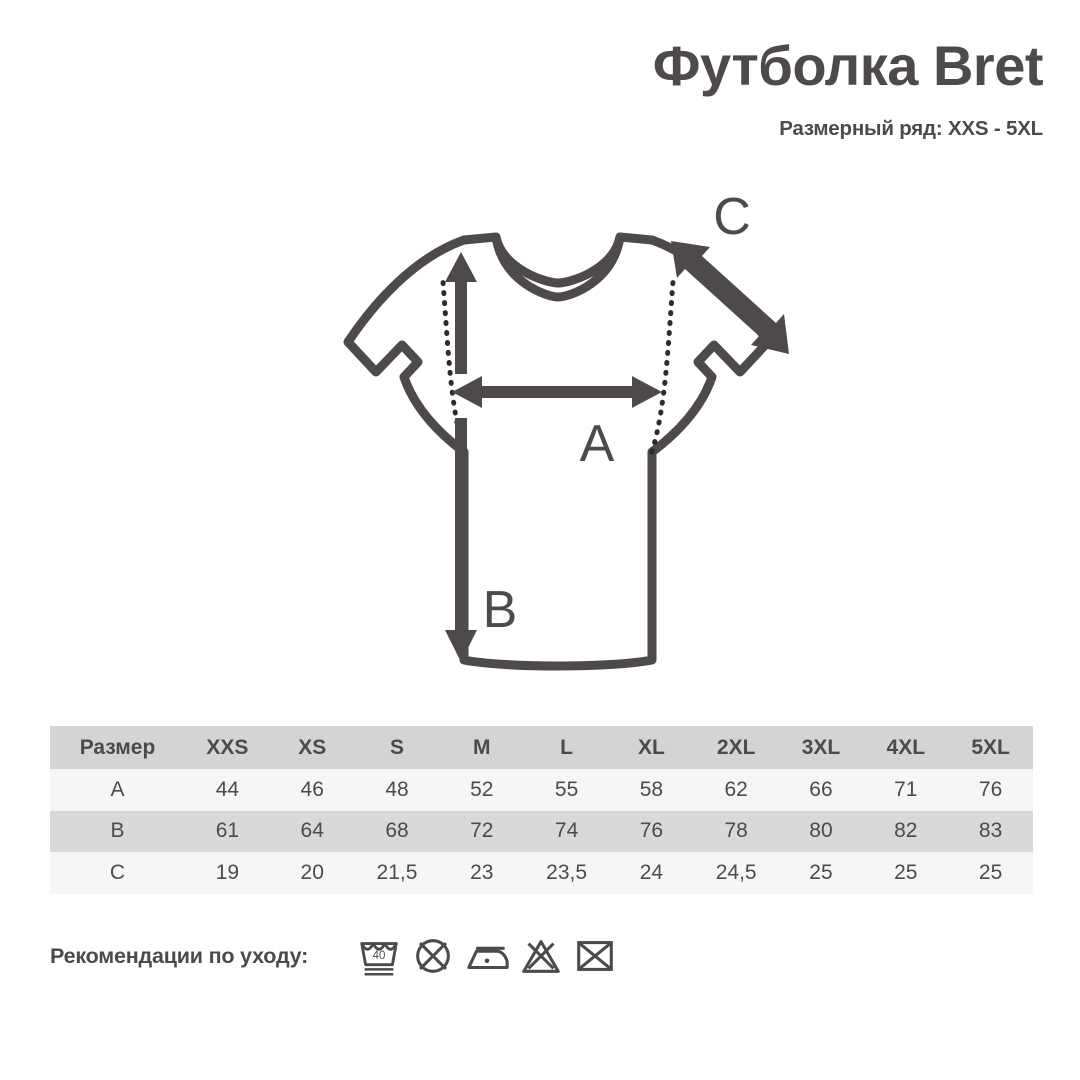 This screenshot has width=1080, height=1080. What do you see at coordinates (312, 790) in the screenshot?
I see `cell-a-xs: 46` at bounding box center [312, 790].